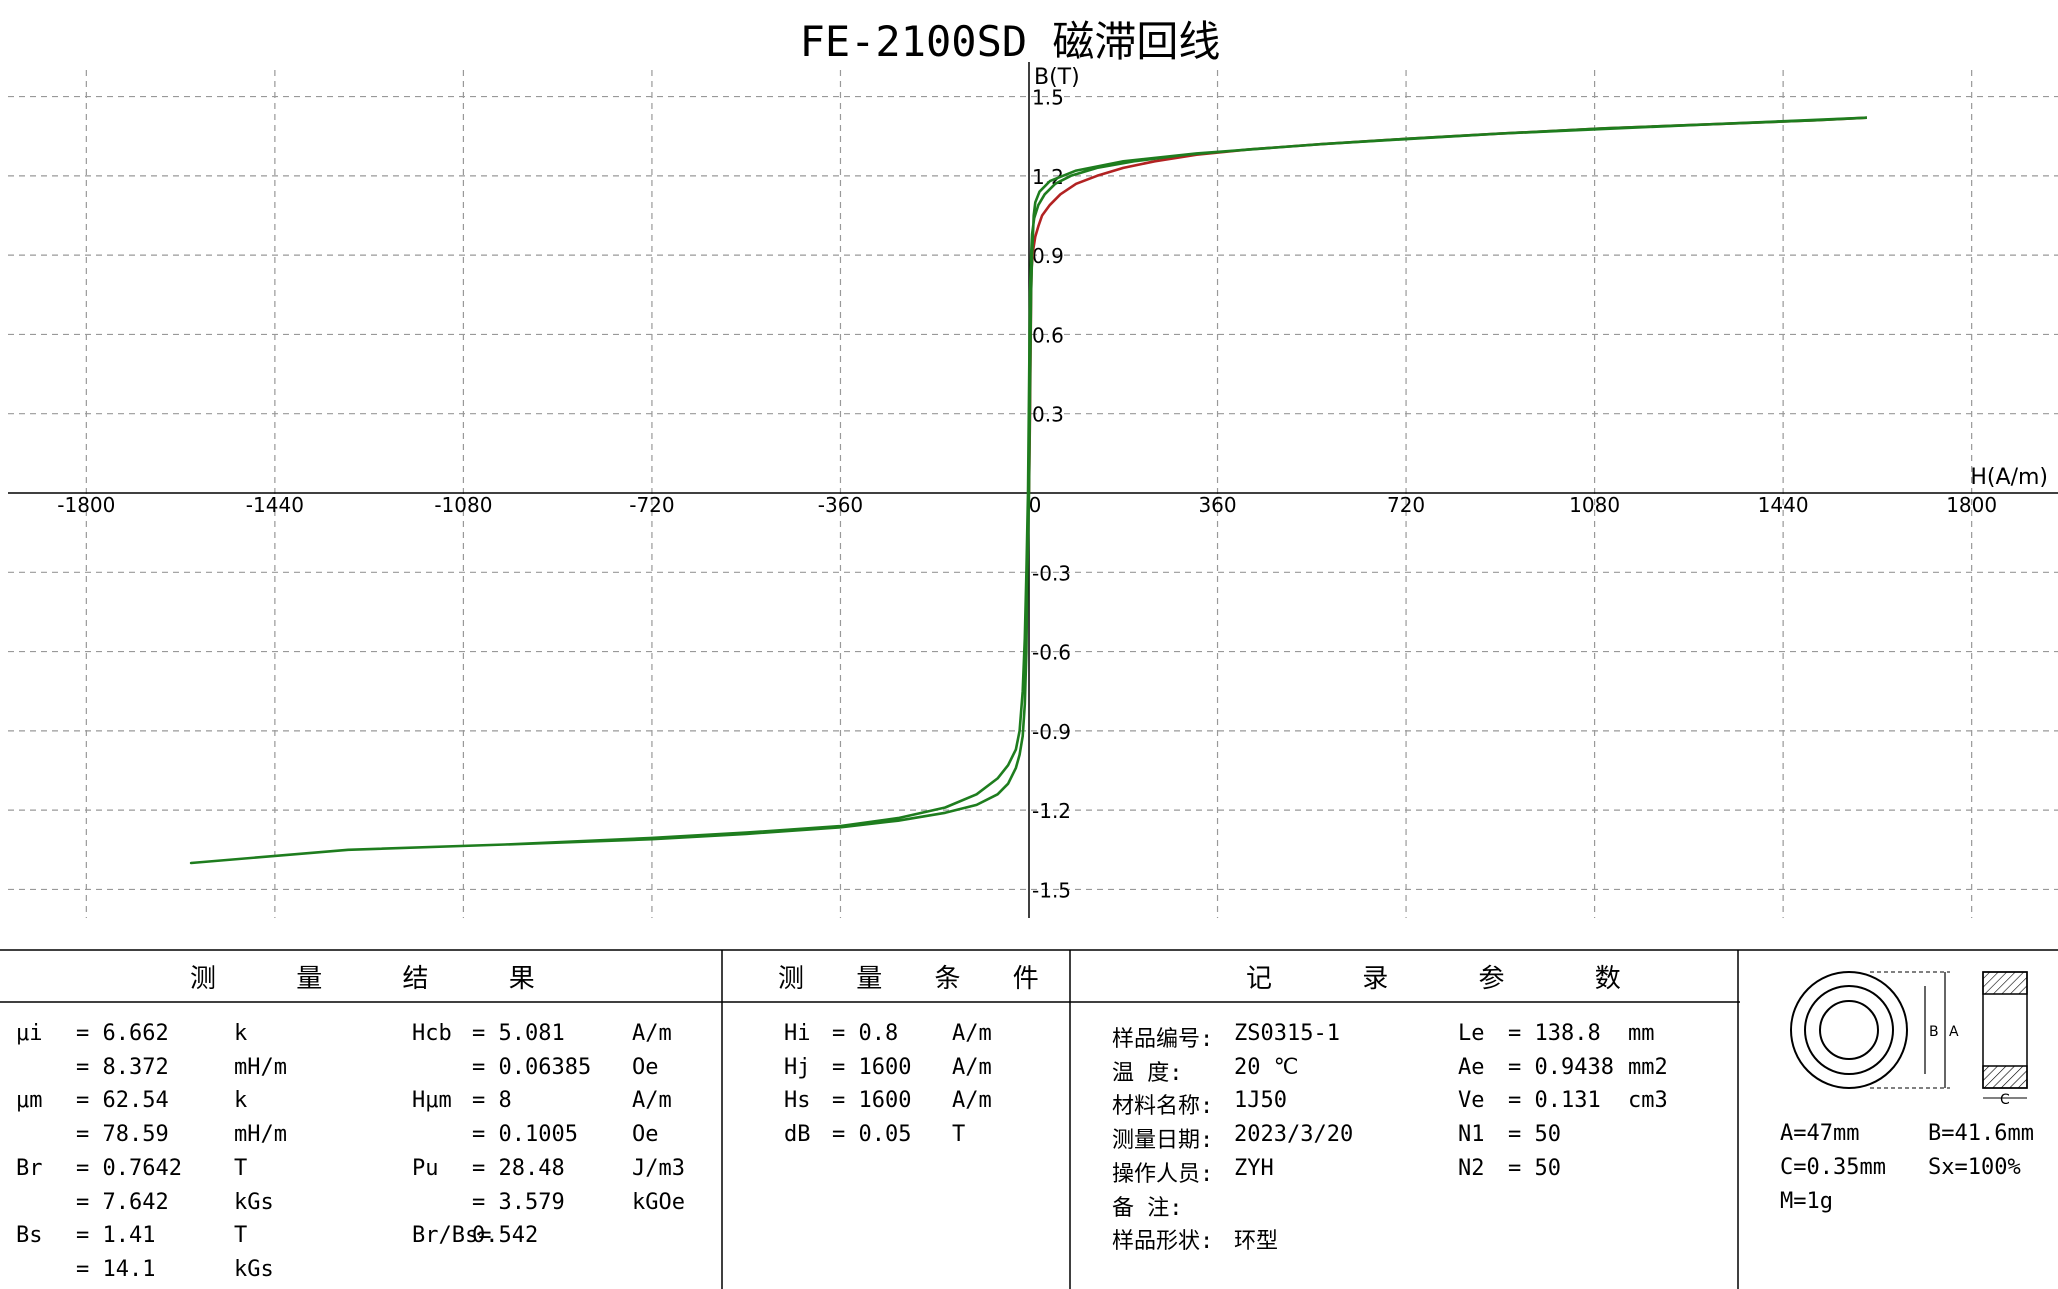  Describe the element at coordinates (840, 505) in the screenshot. I see `x-tick-label: -360` at that location.